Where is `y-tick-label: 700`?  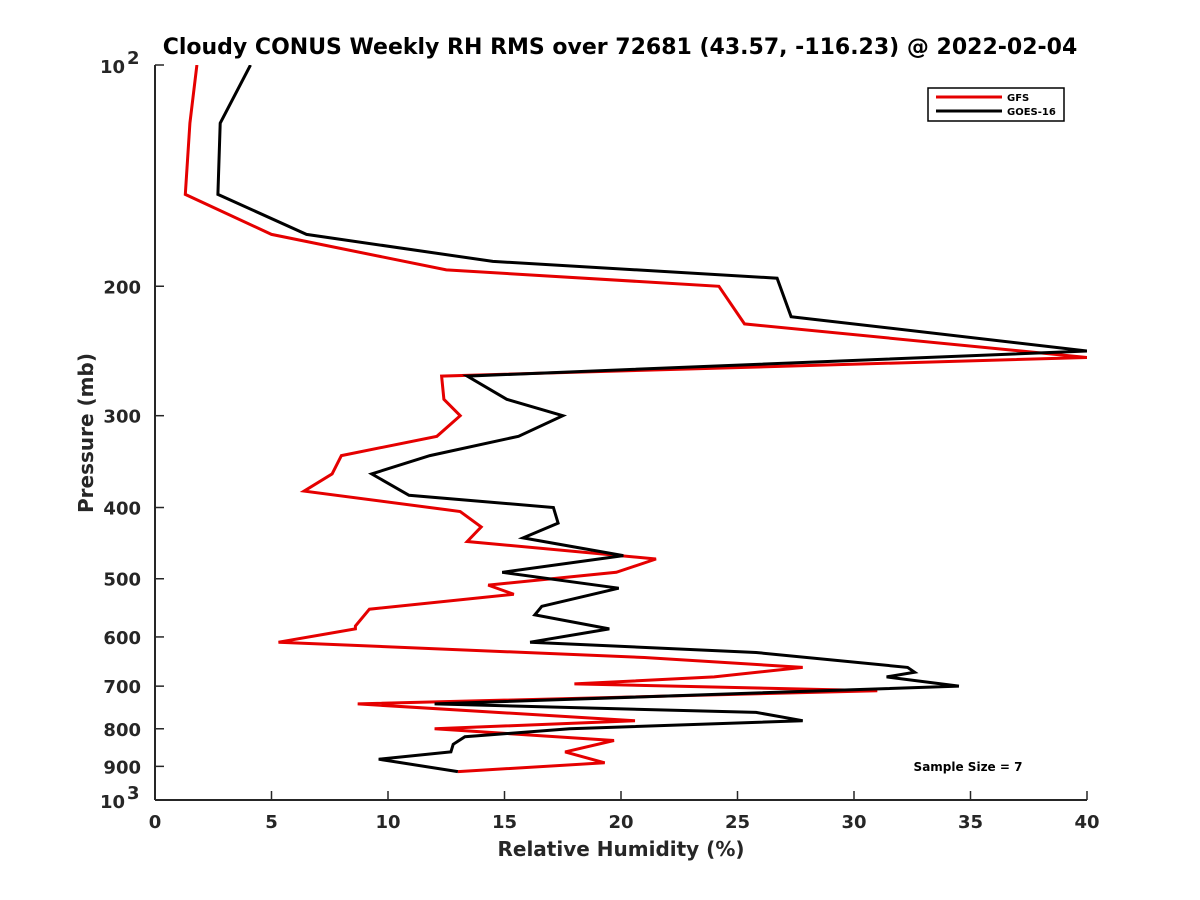 y-tick-label: 700 is located at coordinates (122, 687).